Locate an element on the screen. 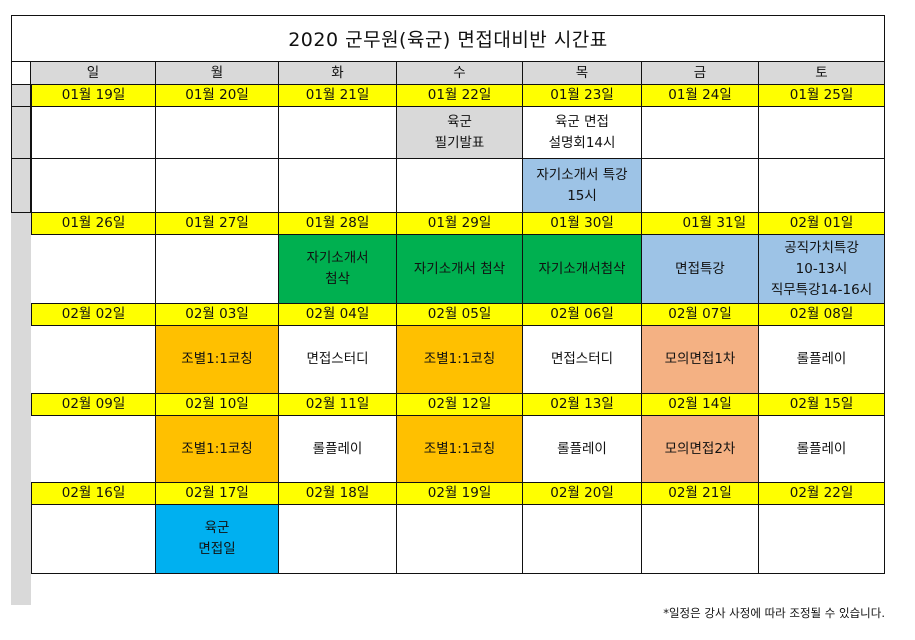  weekday-header: 금 is located at coordinates (700, 73).